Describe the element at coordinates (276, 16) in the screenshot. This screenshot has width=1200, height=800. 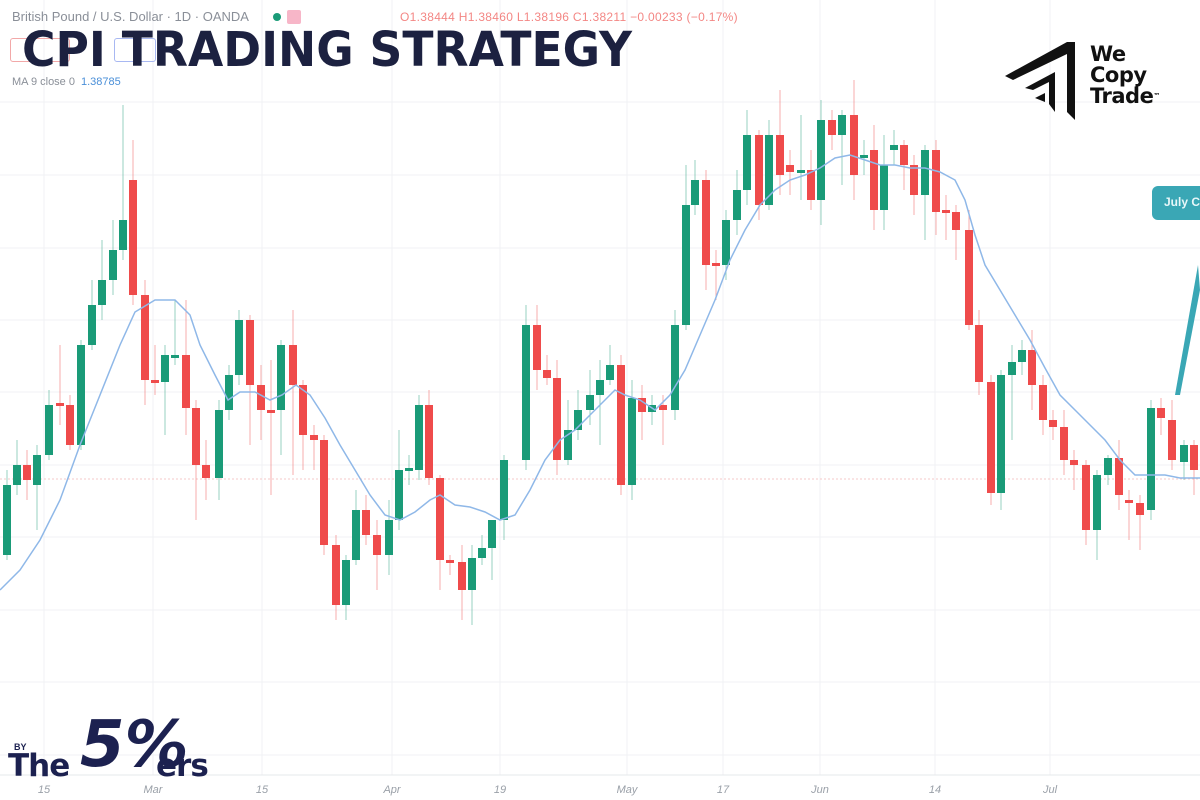
I see `market-status-dot-icon` at that location.